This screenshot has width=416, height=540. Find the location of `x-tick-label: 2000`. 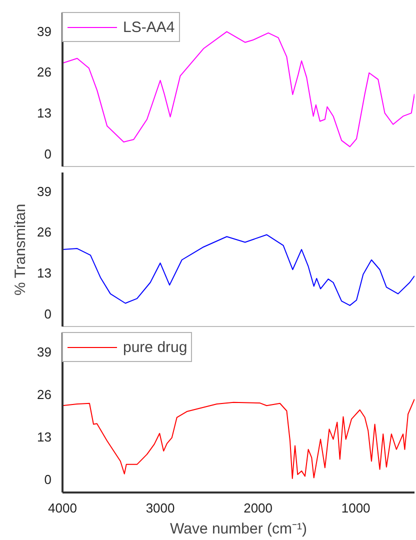

x-tick-label: 2000 is located at coordinates (258, 508).